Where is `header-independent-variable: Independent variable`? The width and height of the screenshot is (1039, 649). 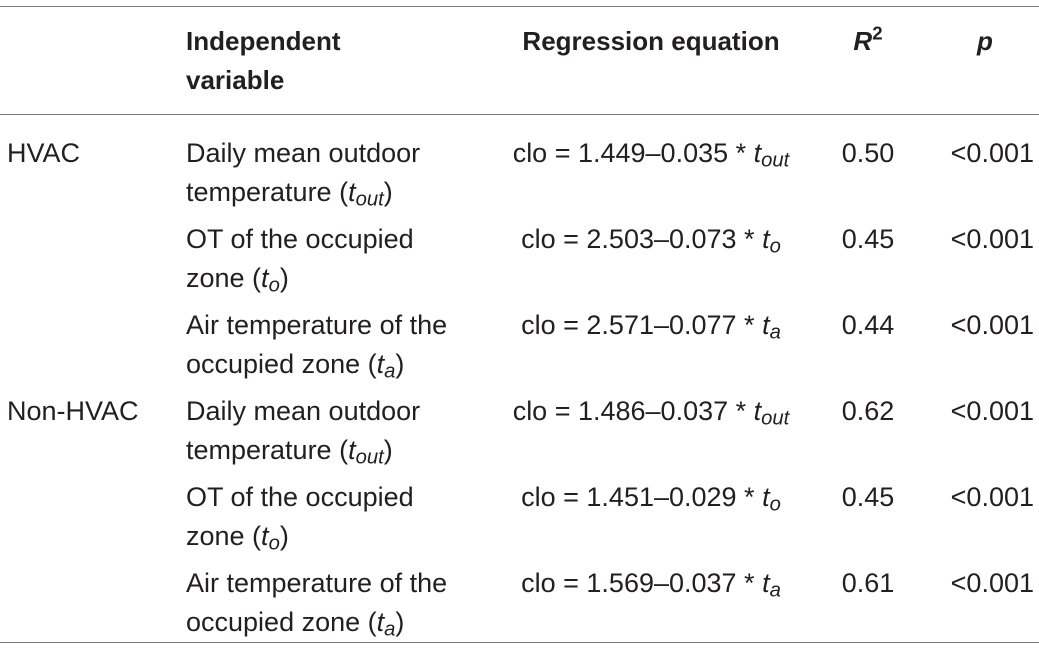
header-independent-variable: Independent variable is located at coordinates (263, 60).